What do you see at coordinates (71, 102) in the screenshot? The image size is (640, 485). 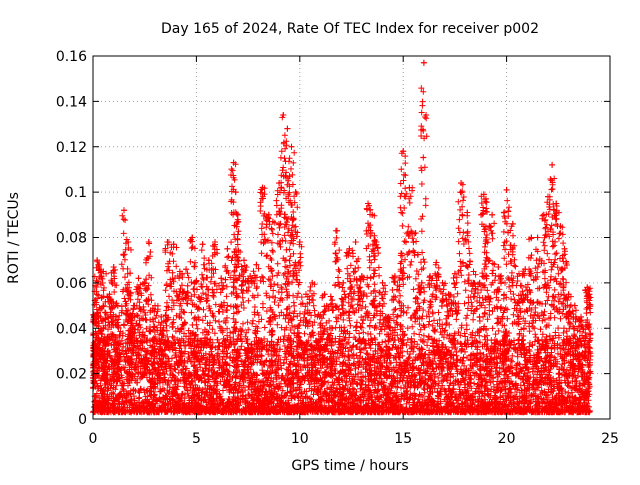 I see `y-tick-label: 0.14` at bounding box center [71, 102].